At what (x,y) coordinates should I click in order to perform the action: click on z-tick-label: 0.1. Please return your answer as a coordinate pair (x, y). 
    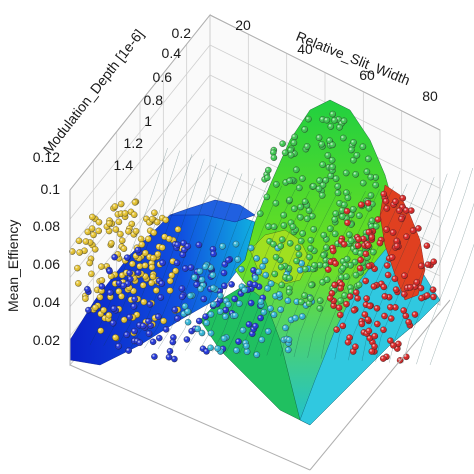
    Looking at the image, I should click on (51, 189).